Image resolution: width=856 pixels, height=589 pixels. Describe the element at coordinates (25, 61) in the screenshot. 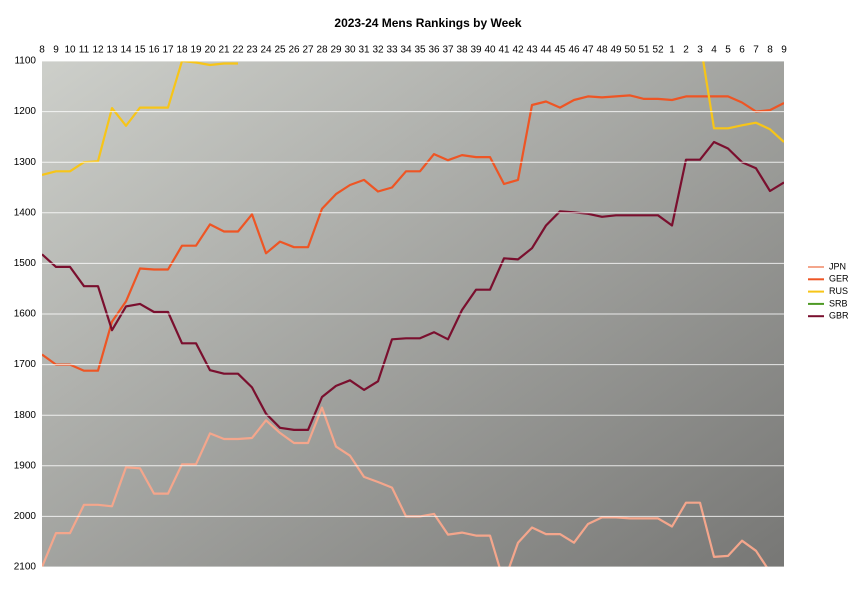

I see `y-tick-label: 1100` at that location.